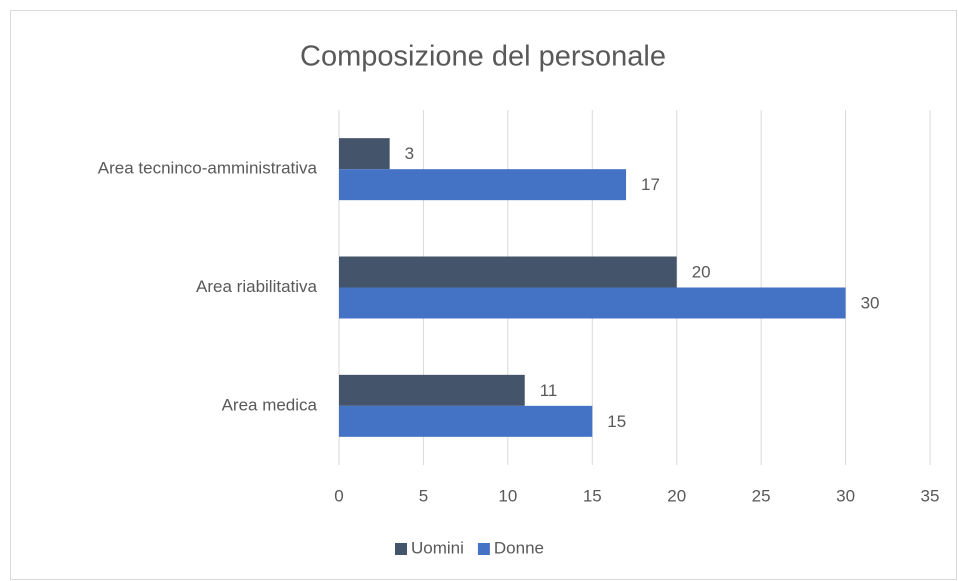 The image size is (958, 581). I want to click on x-tick-label: 30, so click(845, 495).